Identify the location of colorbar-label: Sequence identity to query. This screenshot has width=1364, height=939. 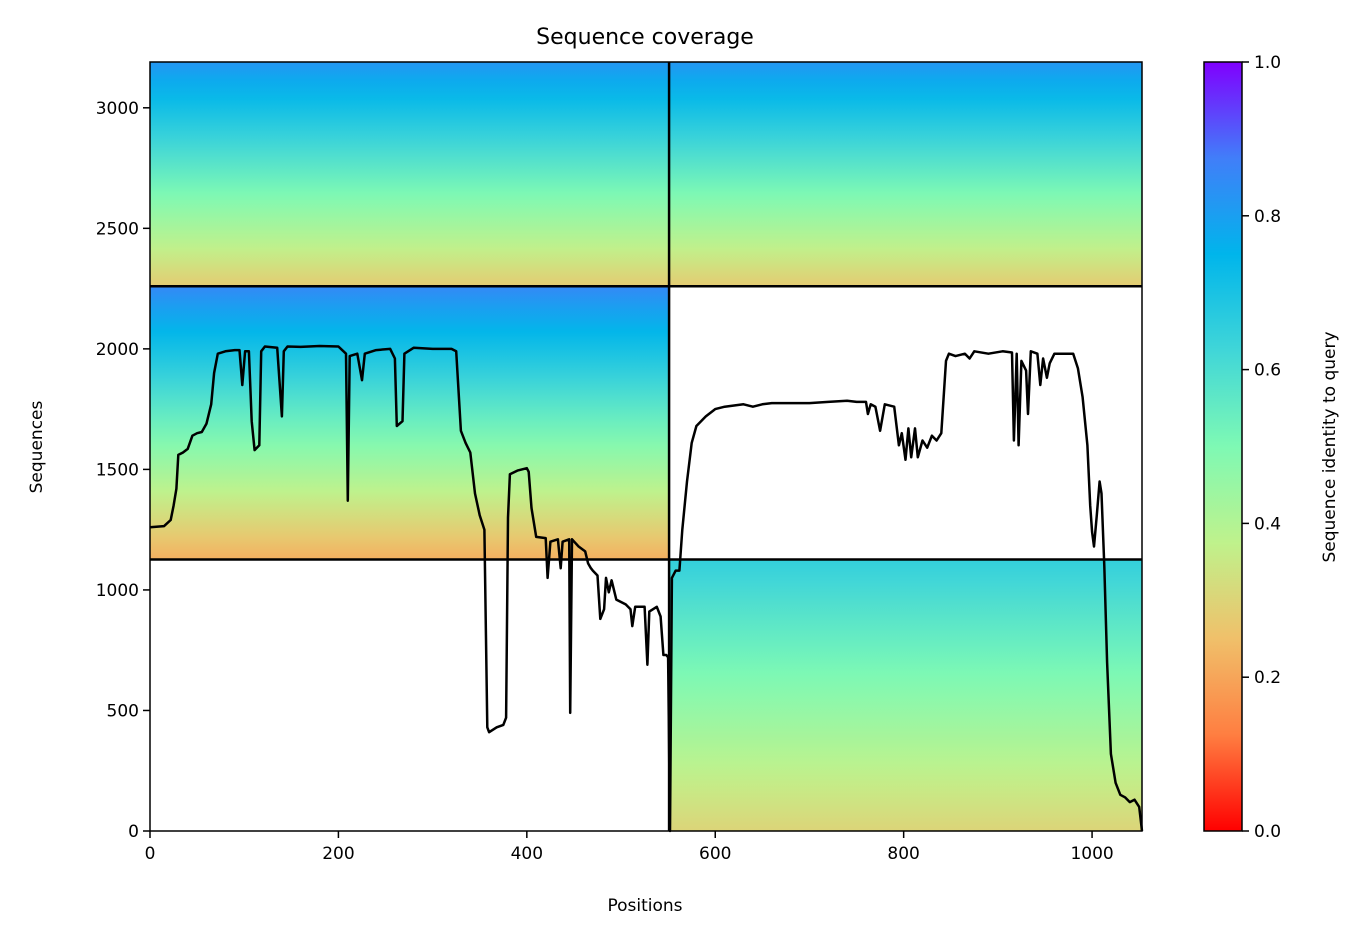
(1330, 446).